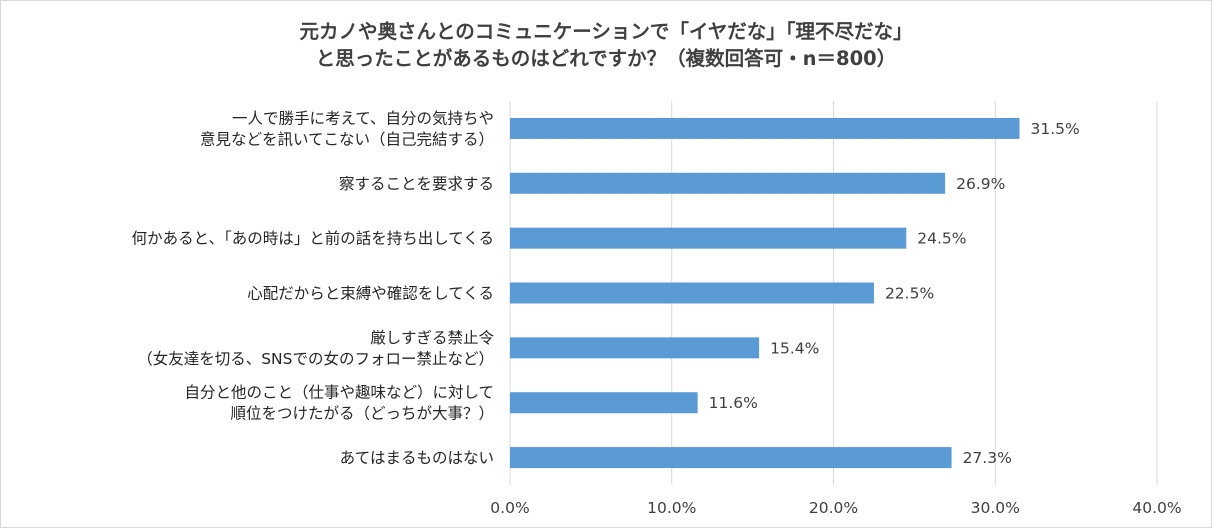  What do you see at coordinates (995, 508) in the screenshot?
I see `x-tick-label-3: 30.0%` at bounding box center [995, 508].